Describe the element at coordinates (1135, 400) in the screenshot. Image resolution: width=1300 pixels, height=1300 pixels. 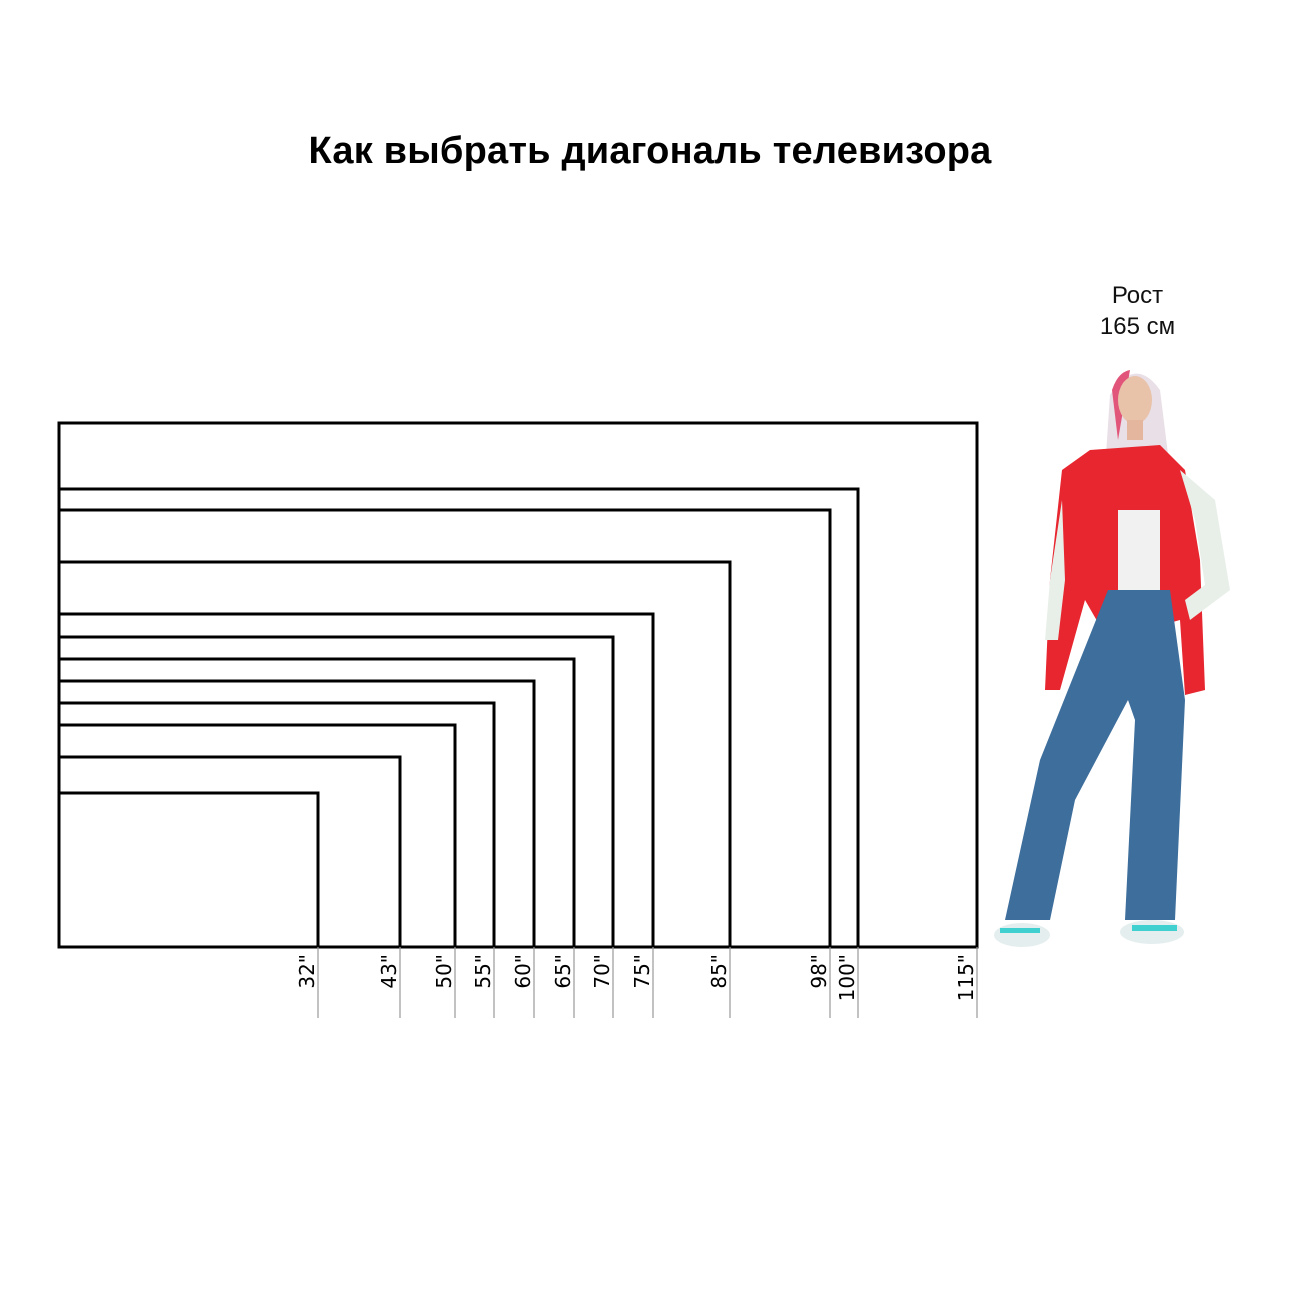
I see `face` at that location.